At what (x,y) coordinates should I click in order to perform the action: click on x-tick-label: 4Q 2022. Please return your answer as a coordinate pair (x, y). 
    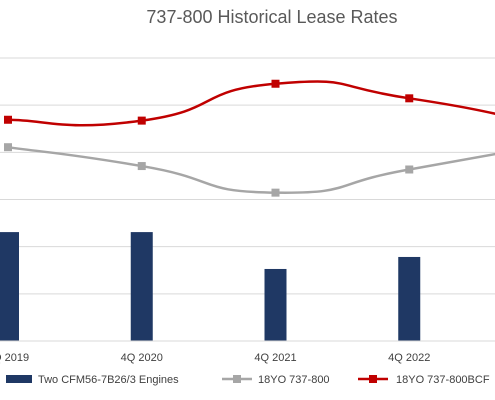
    Looking at the image, I should click on (409, 358).